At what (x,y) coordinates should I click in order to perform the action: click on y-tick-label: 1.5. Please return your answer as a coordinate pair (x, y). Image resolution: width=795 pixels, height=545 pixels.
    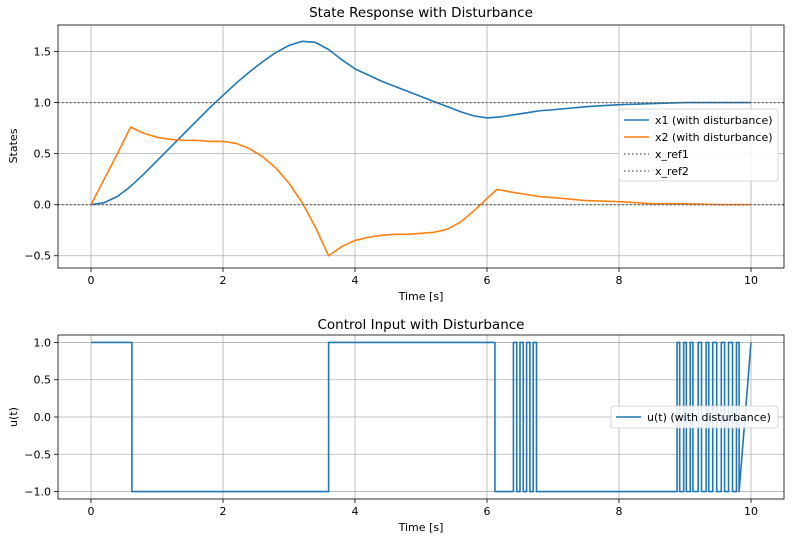
    Looking at the image, I should click on (43, 52).